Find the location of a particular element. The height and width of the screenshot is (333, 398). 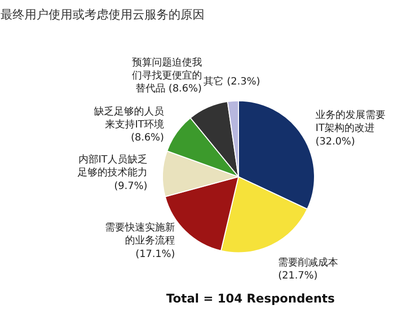

slice-label: 需要快速实施新的业务流程 is located at coordinates (140, 234).